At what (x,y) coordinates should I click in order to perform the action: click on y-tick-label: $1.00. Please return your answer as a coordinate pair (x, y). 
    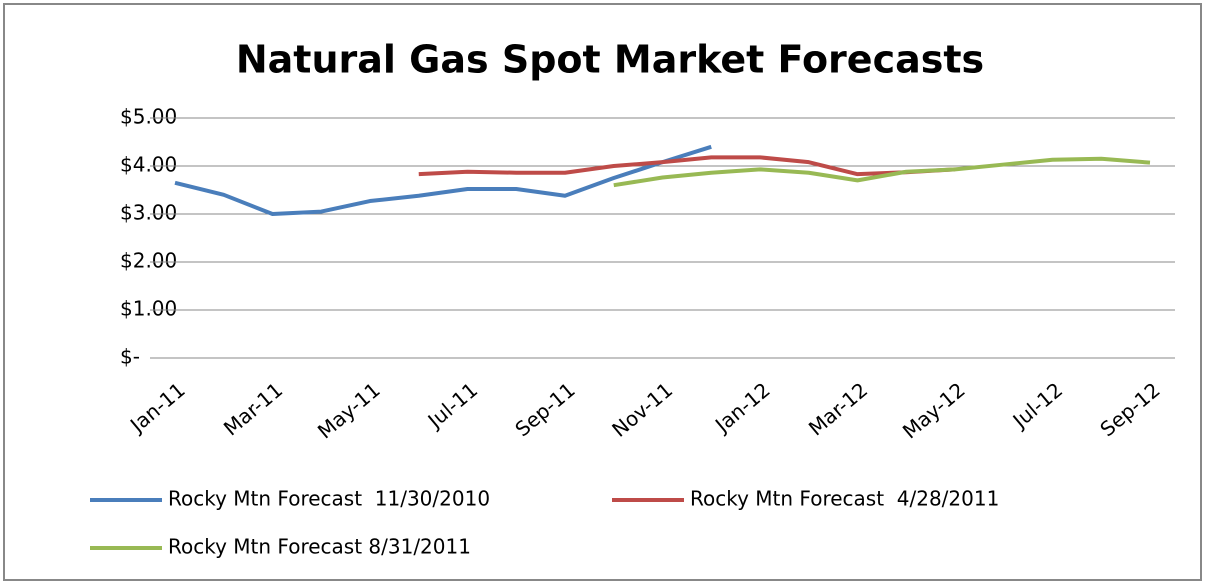
    Looking at the image, I should click on (148, 309).